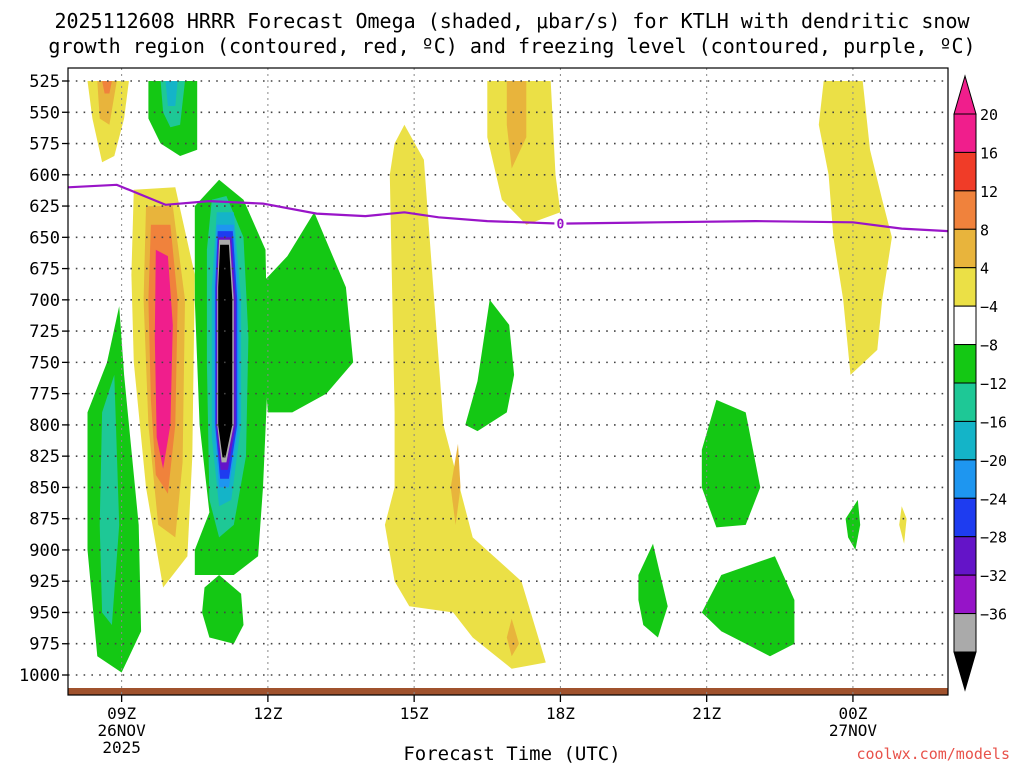 This screenshot has width=1024, height=768. Describe the element at coordinates (852, 713) in the screenshot. I see `x-tick-label-24-0: 00Z` at that location.